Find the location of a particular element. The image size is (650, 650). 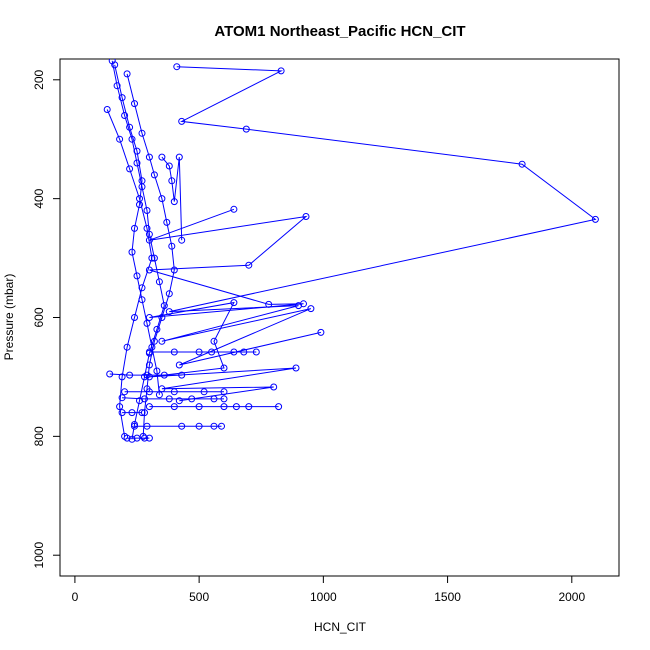

y-axis: 200 400 600 800 1000 is located at coordinates (46, 319).